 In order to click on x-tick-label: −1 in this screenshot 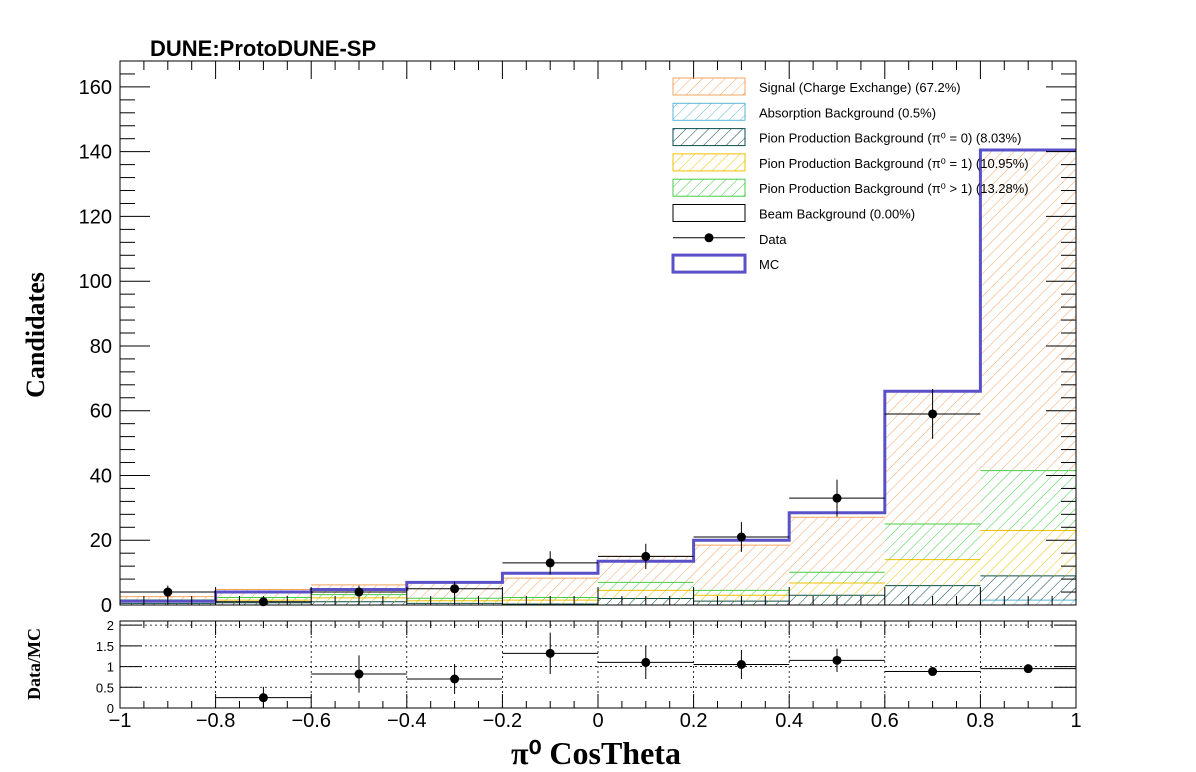, I will do `click(120, 721)`.